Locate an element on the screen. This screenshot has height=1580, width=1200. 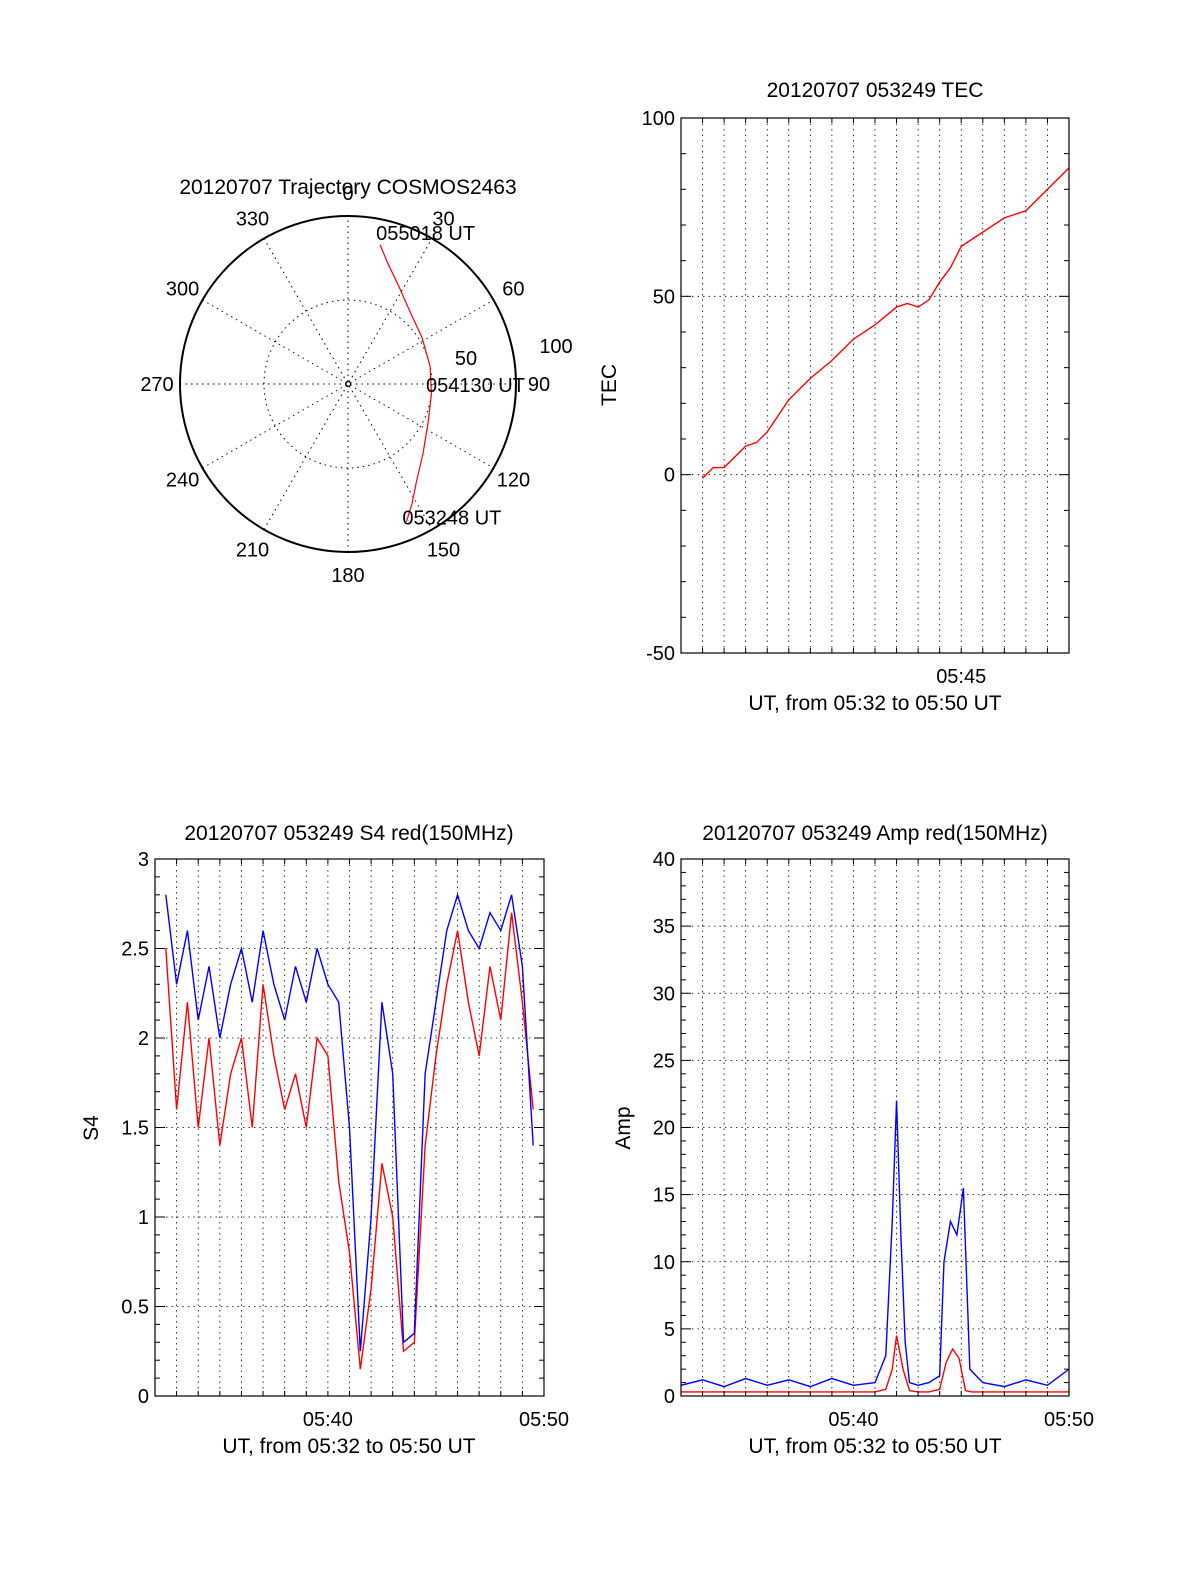
amp-y-tick-label-5: 5 is located at coordinates (669, 1330).